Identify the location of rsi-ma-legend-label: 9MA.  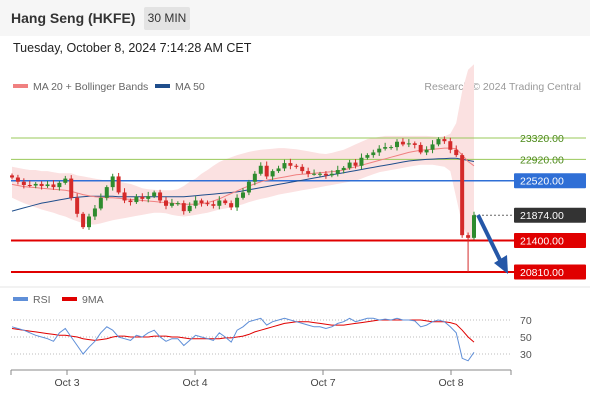
(93, 300).